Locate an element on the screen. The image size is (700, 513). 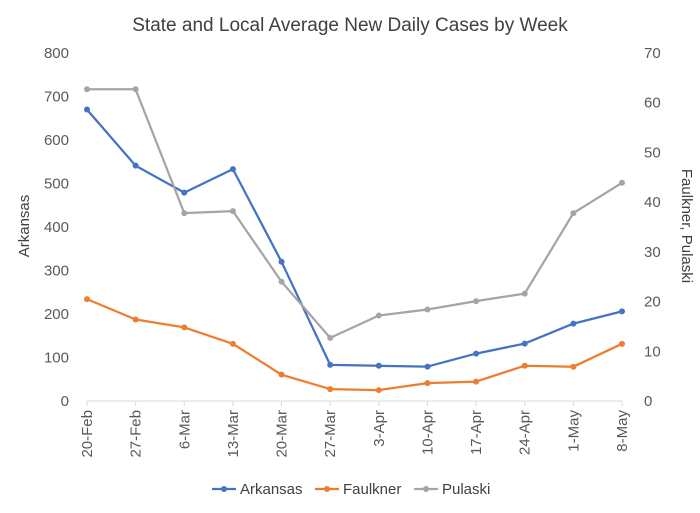
left-axis-tick-label: 800 is located at coordinates (56, 53).